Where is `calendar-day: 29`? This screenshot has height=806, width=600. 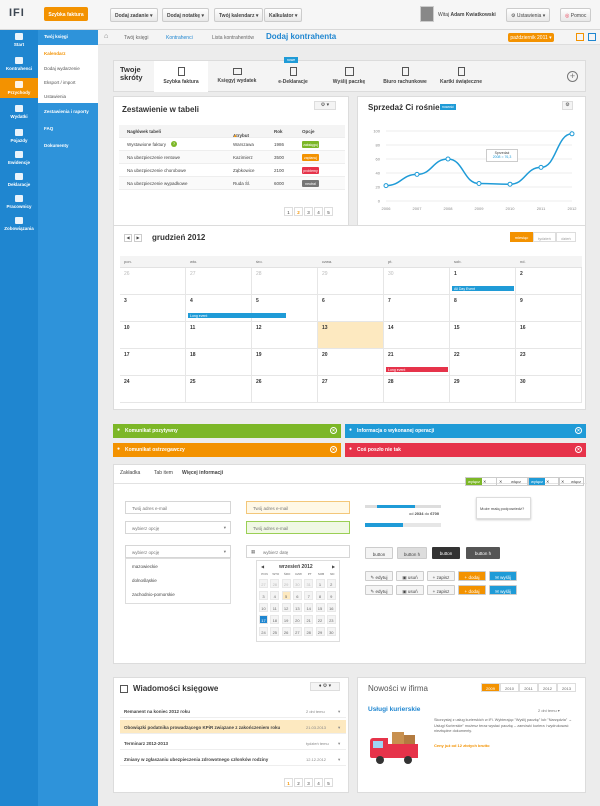 calendar-day: 29 is located at coordinates (483, 389).